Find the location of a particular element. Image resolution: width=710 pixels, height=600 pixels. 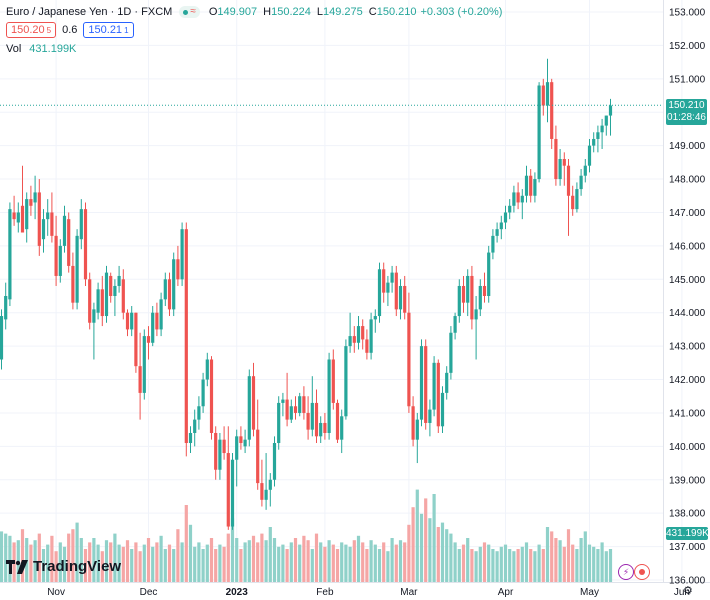

record-icon is located at coordinates (642, 572).